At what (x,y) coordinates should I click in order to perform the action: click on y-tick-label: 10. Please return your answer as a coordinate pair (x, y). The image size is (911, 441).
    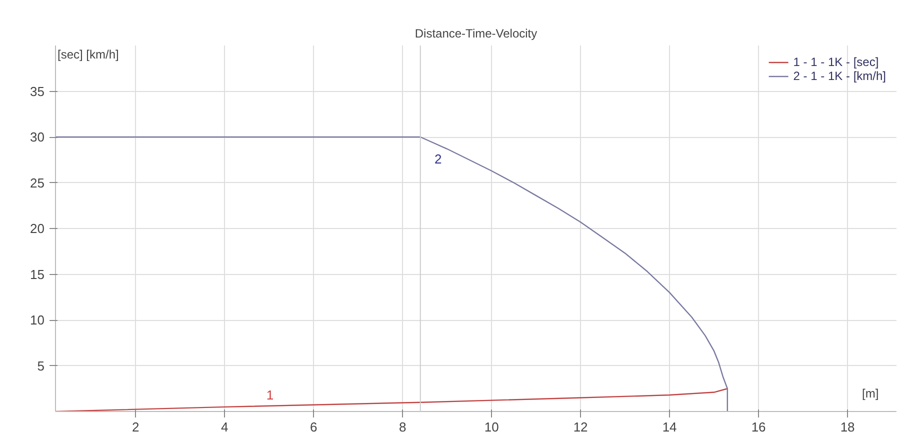
    Looking at the image, I should click on (37, 320).